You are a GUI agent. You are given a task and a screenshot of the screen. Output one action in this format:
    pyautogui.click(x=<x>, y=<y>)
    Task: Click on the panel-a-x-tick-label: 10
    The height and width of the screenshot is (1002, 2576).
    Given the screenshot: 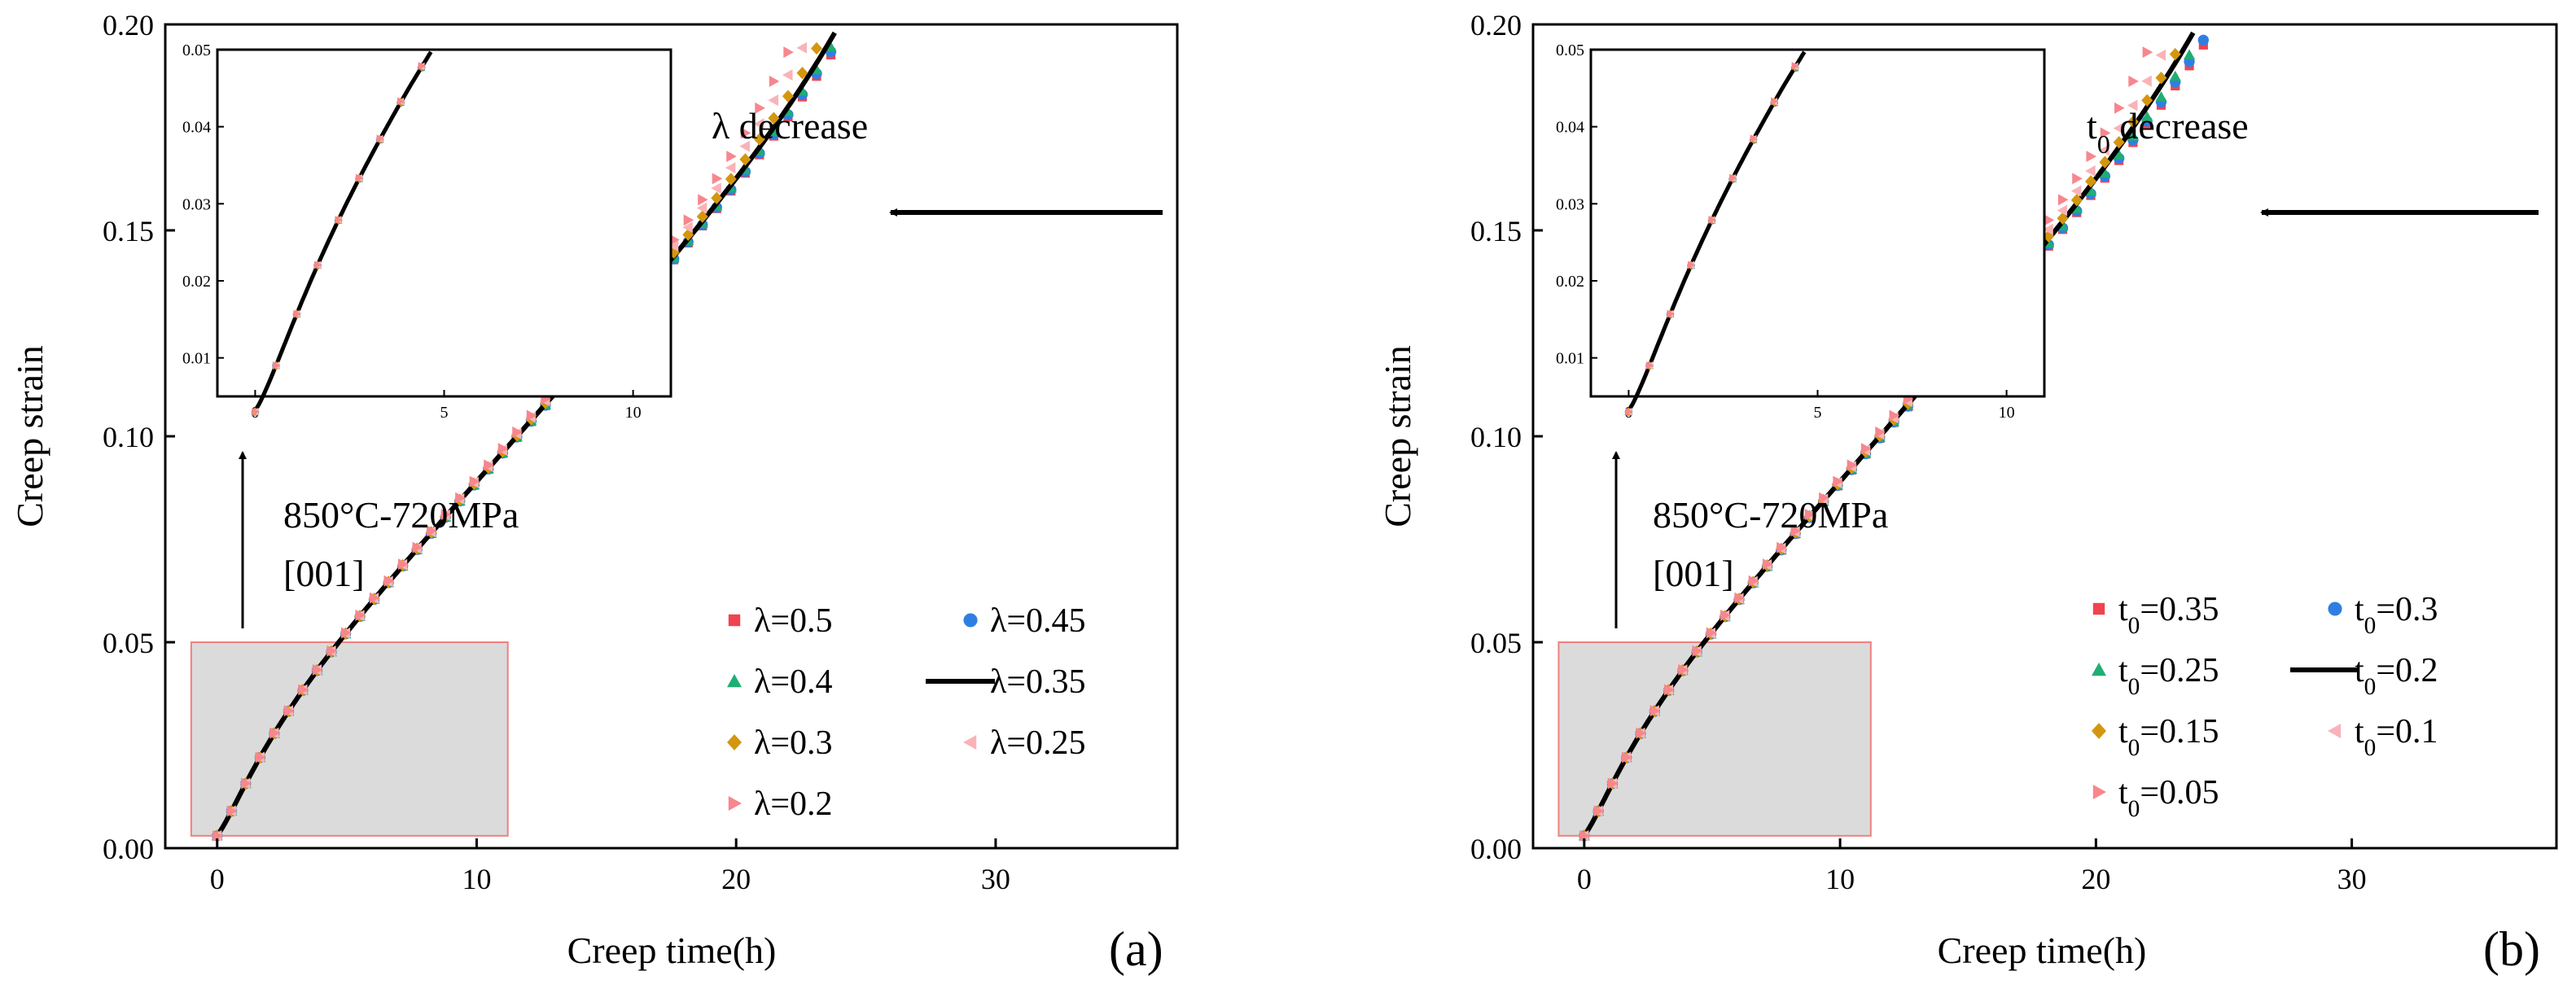 What is the action you would take?
    pyautogui.click(x=476, y=879)
    